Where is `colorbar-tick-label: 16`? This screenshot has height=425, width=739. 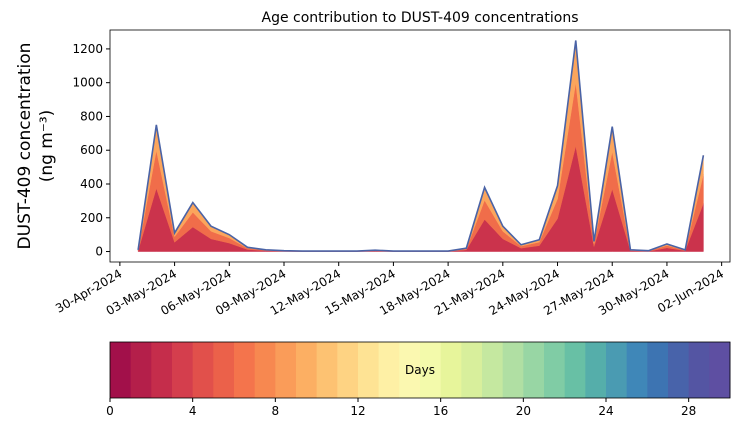
colorbar-tick-label: 16 is located at coordinates (440, 411).